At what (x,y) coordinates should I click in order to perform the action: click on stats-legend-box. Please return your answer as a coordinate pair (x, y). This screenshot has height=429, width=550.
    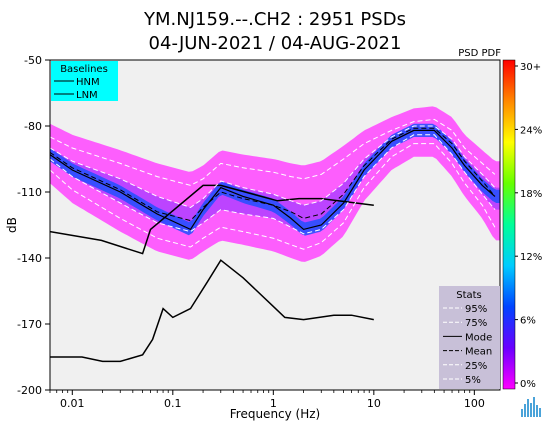
    Looking at the image, I should click on (469, 337).